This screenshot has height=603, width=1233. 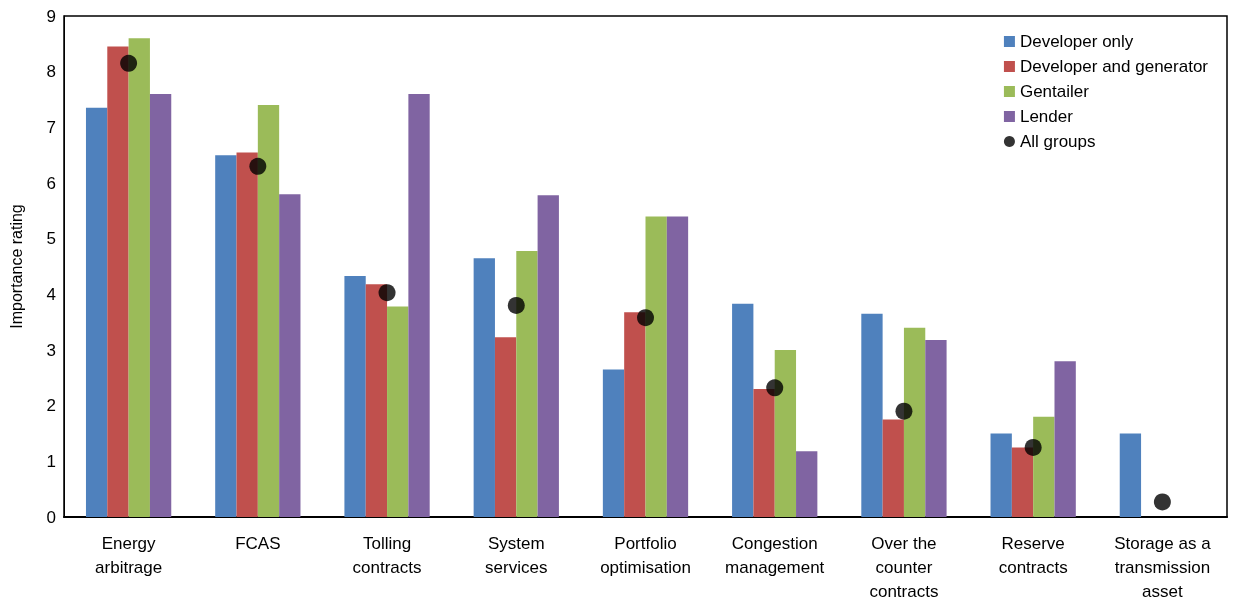 I want to click on x-tick-label: Tolling contracts, so click(x=387, y=555).